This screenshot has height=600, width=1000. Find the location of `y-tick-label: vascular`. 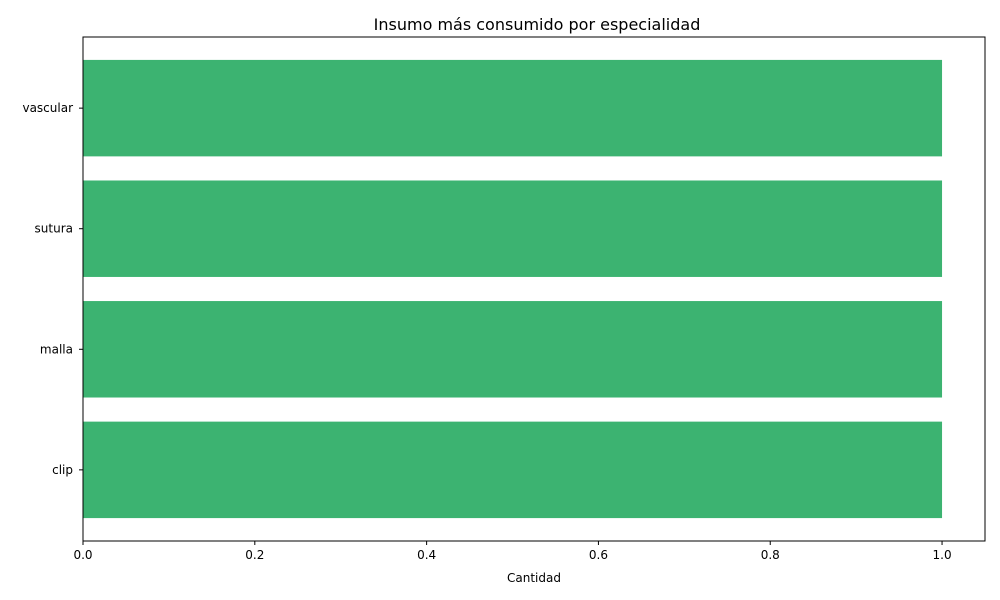

y-tick-label: vascular is located at coordinates (47, 108).